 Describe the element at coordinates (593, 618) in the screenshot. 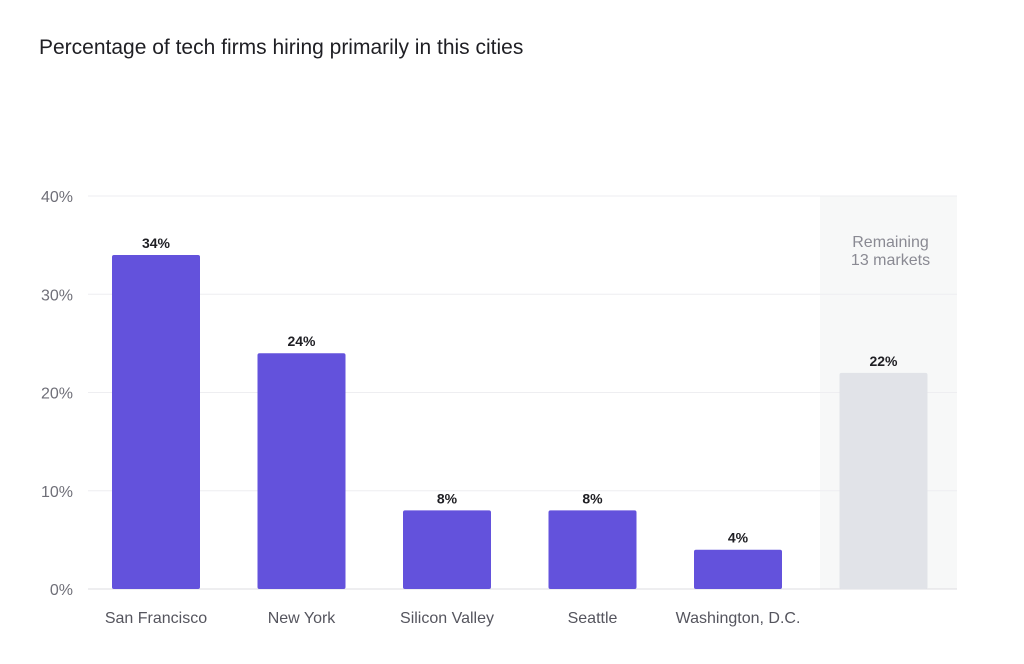

I see `x-category-label: Seattle` at that location.